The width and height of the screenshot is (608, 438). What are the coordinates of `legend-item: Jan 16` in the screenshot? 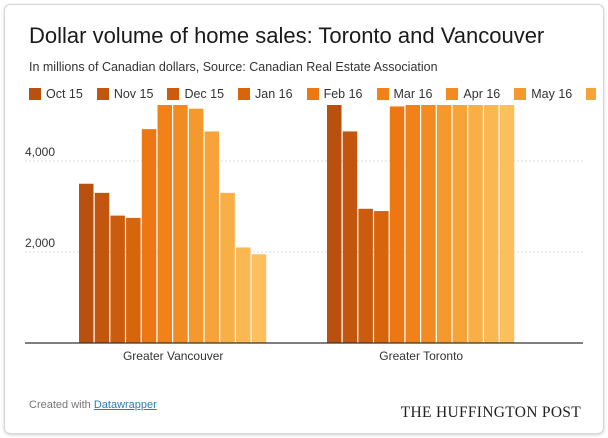 It's located at (265, 94).